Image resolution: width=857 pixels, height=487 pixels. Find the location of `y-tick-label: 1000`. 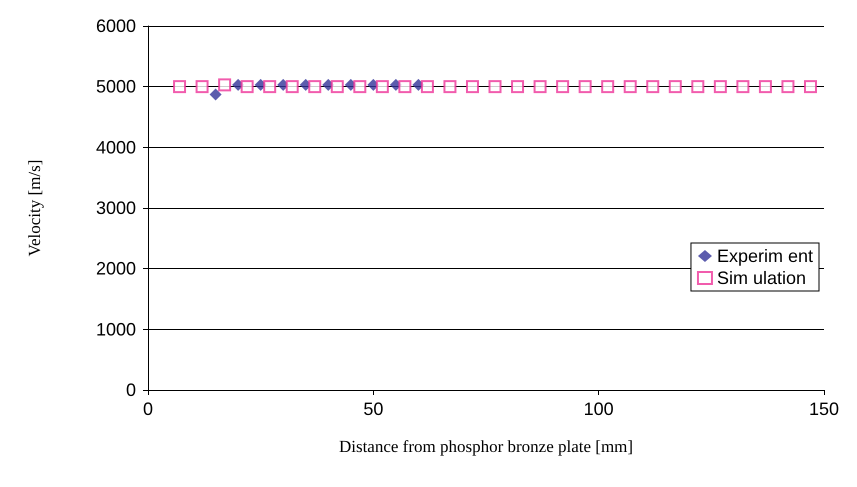

y-tick-label: 1000 is located at coordinates (116, 329).